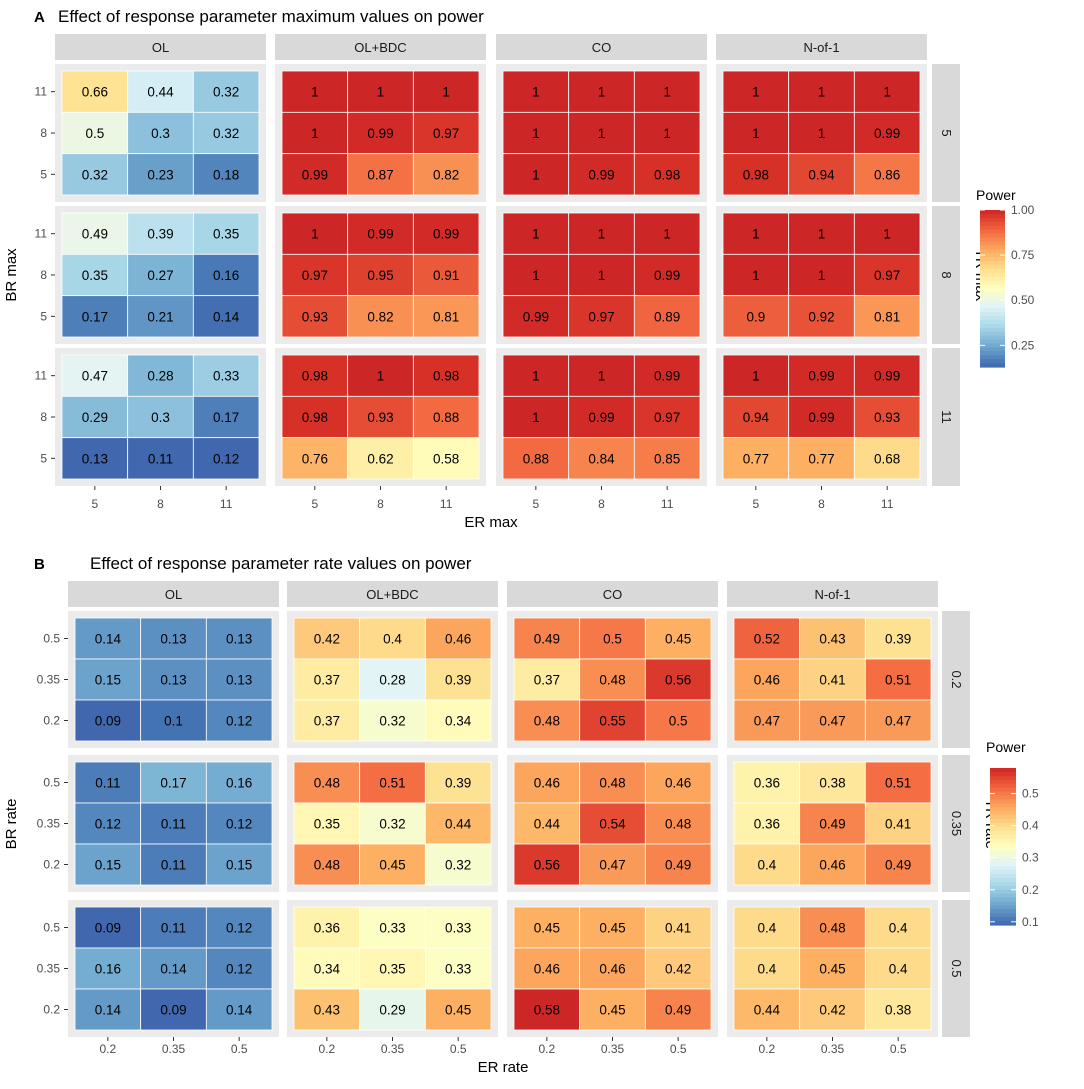 The width and height of the screenshot is (1084, 1089). Describe the element at coordinates (95, 234) in the screenshot. I see `chart-a-cell-label: 0.49` at that location.